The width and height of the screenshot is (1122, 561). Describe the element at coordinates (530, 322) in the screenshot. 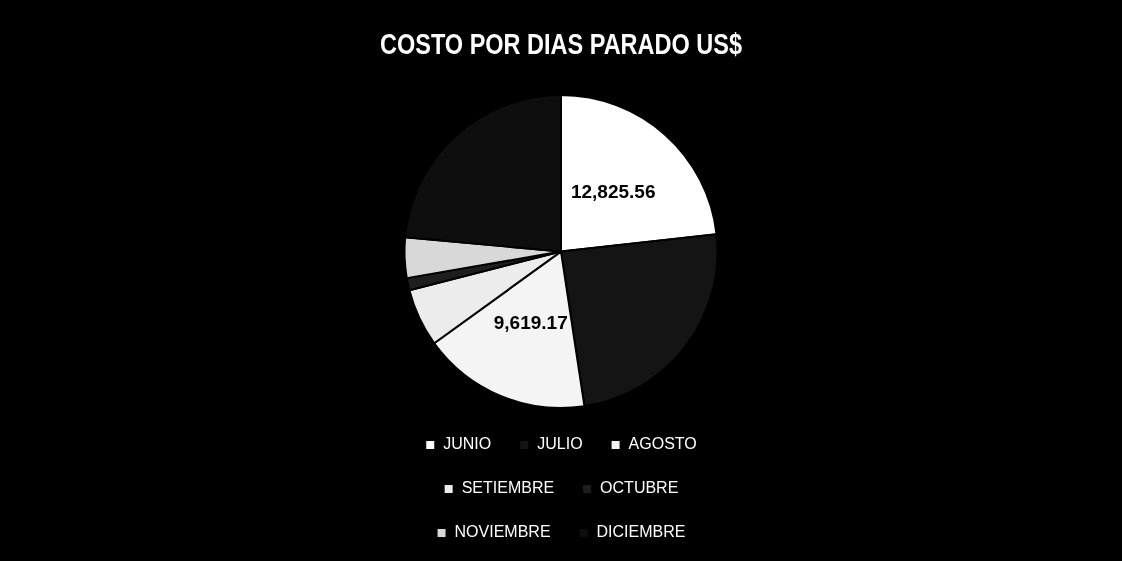

I see `data-label: 9,619.17` at that location.